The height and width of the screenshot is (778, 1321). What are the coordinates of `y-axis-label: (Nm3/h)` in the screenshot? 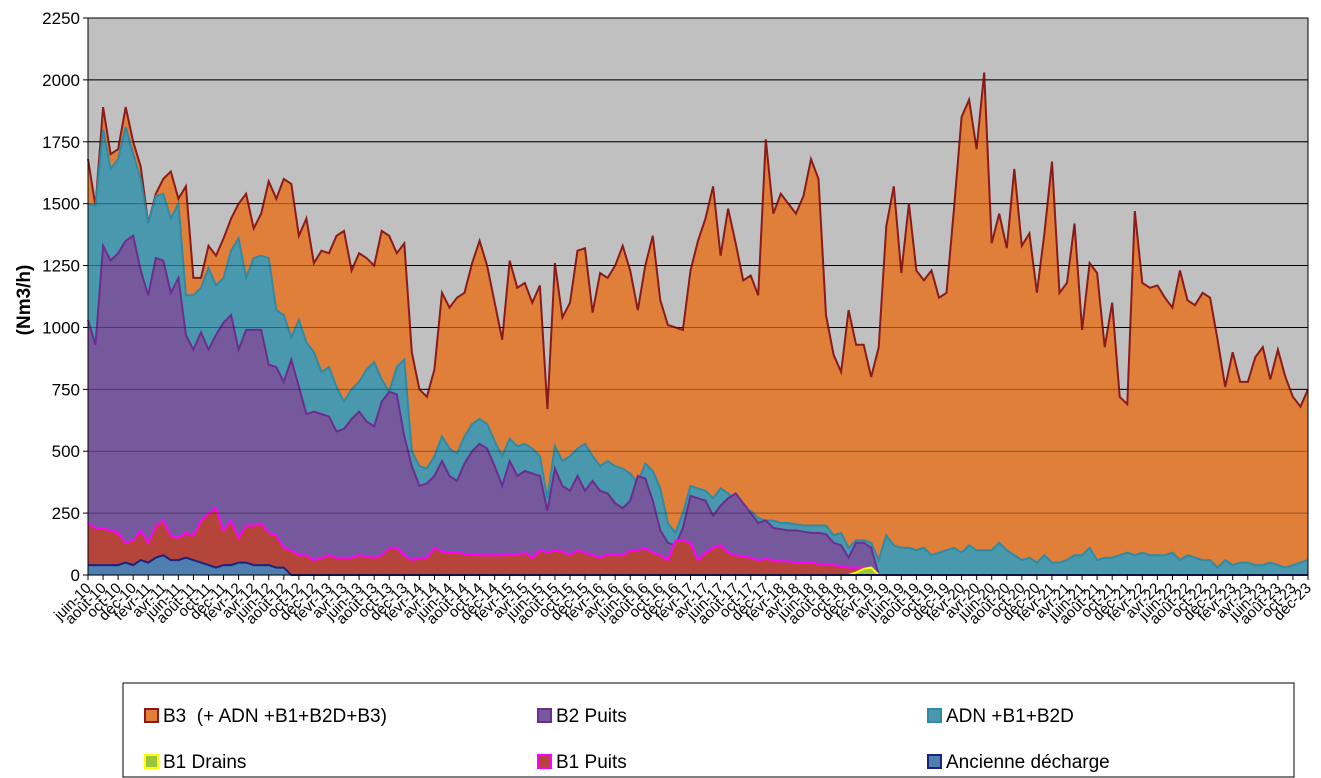 It's located at (24, 300).